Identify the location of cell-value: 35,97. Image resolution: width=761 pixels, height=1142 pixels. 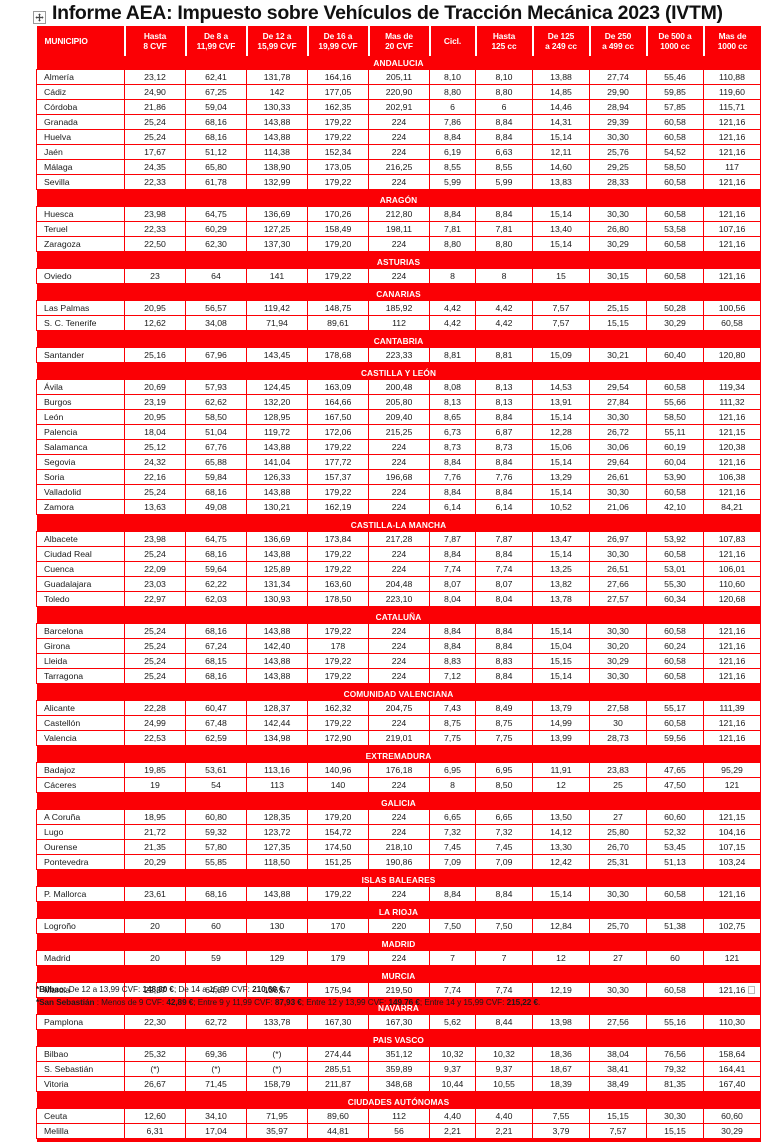
(277, 1131).